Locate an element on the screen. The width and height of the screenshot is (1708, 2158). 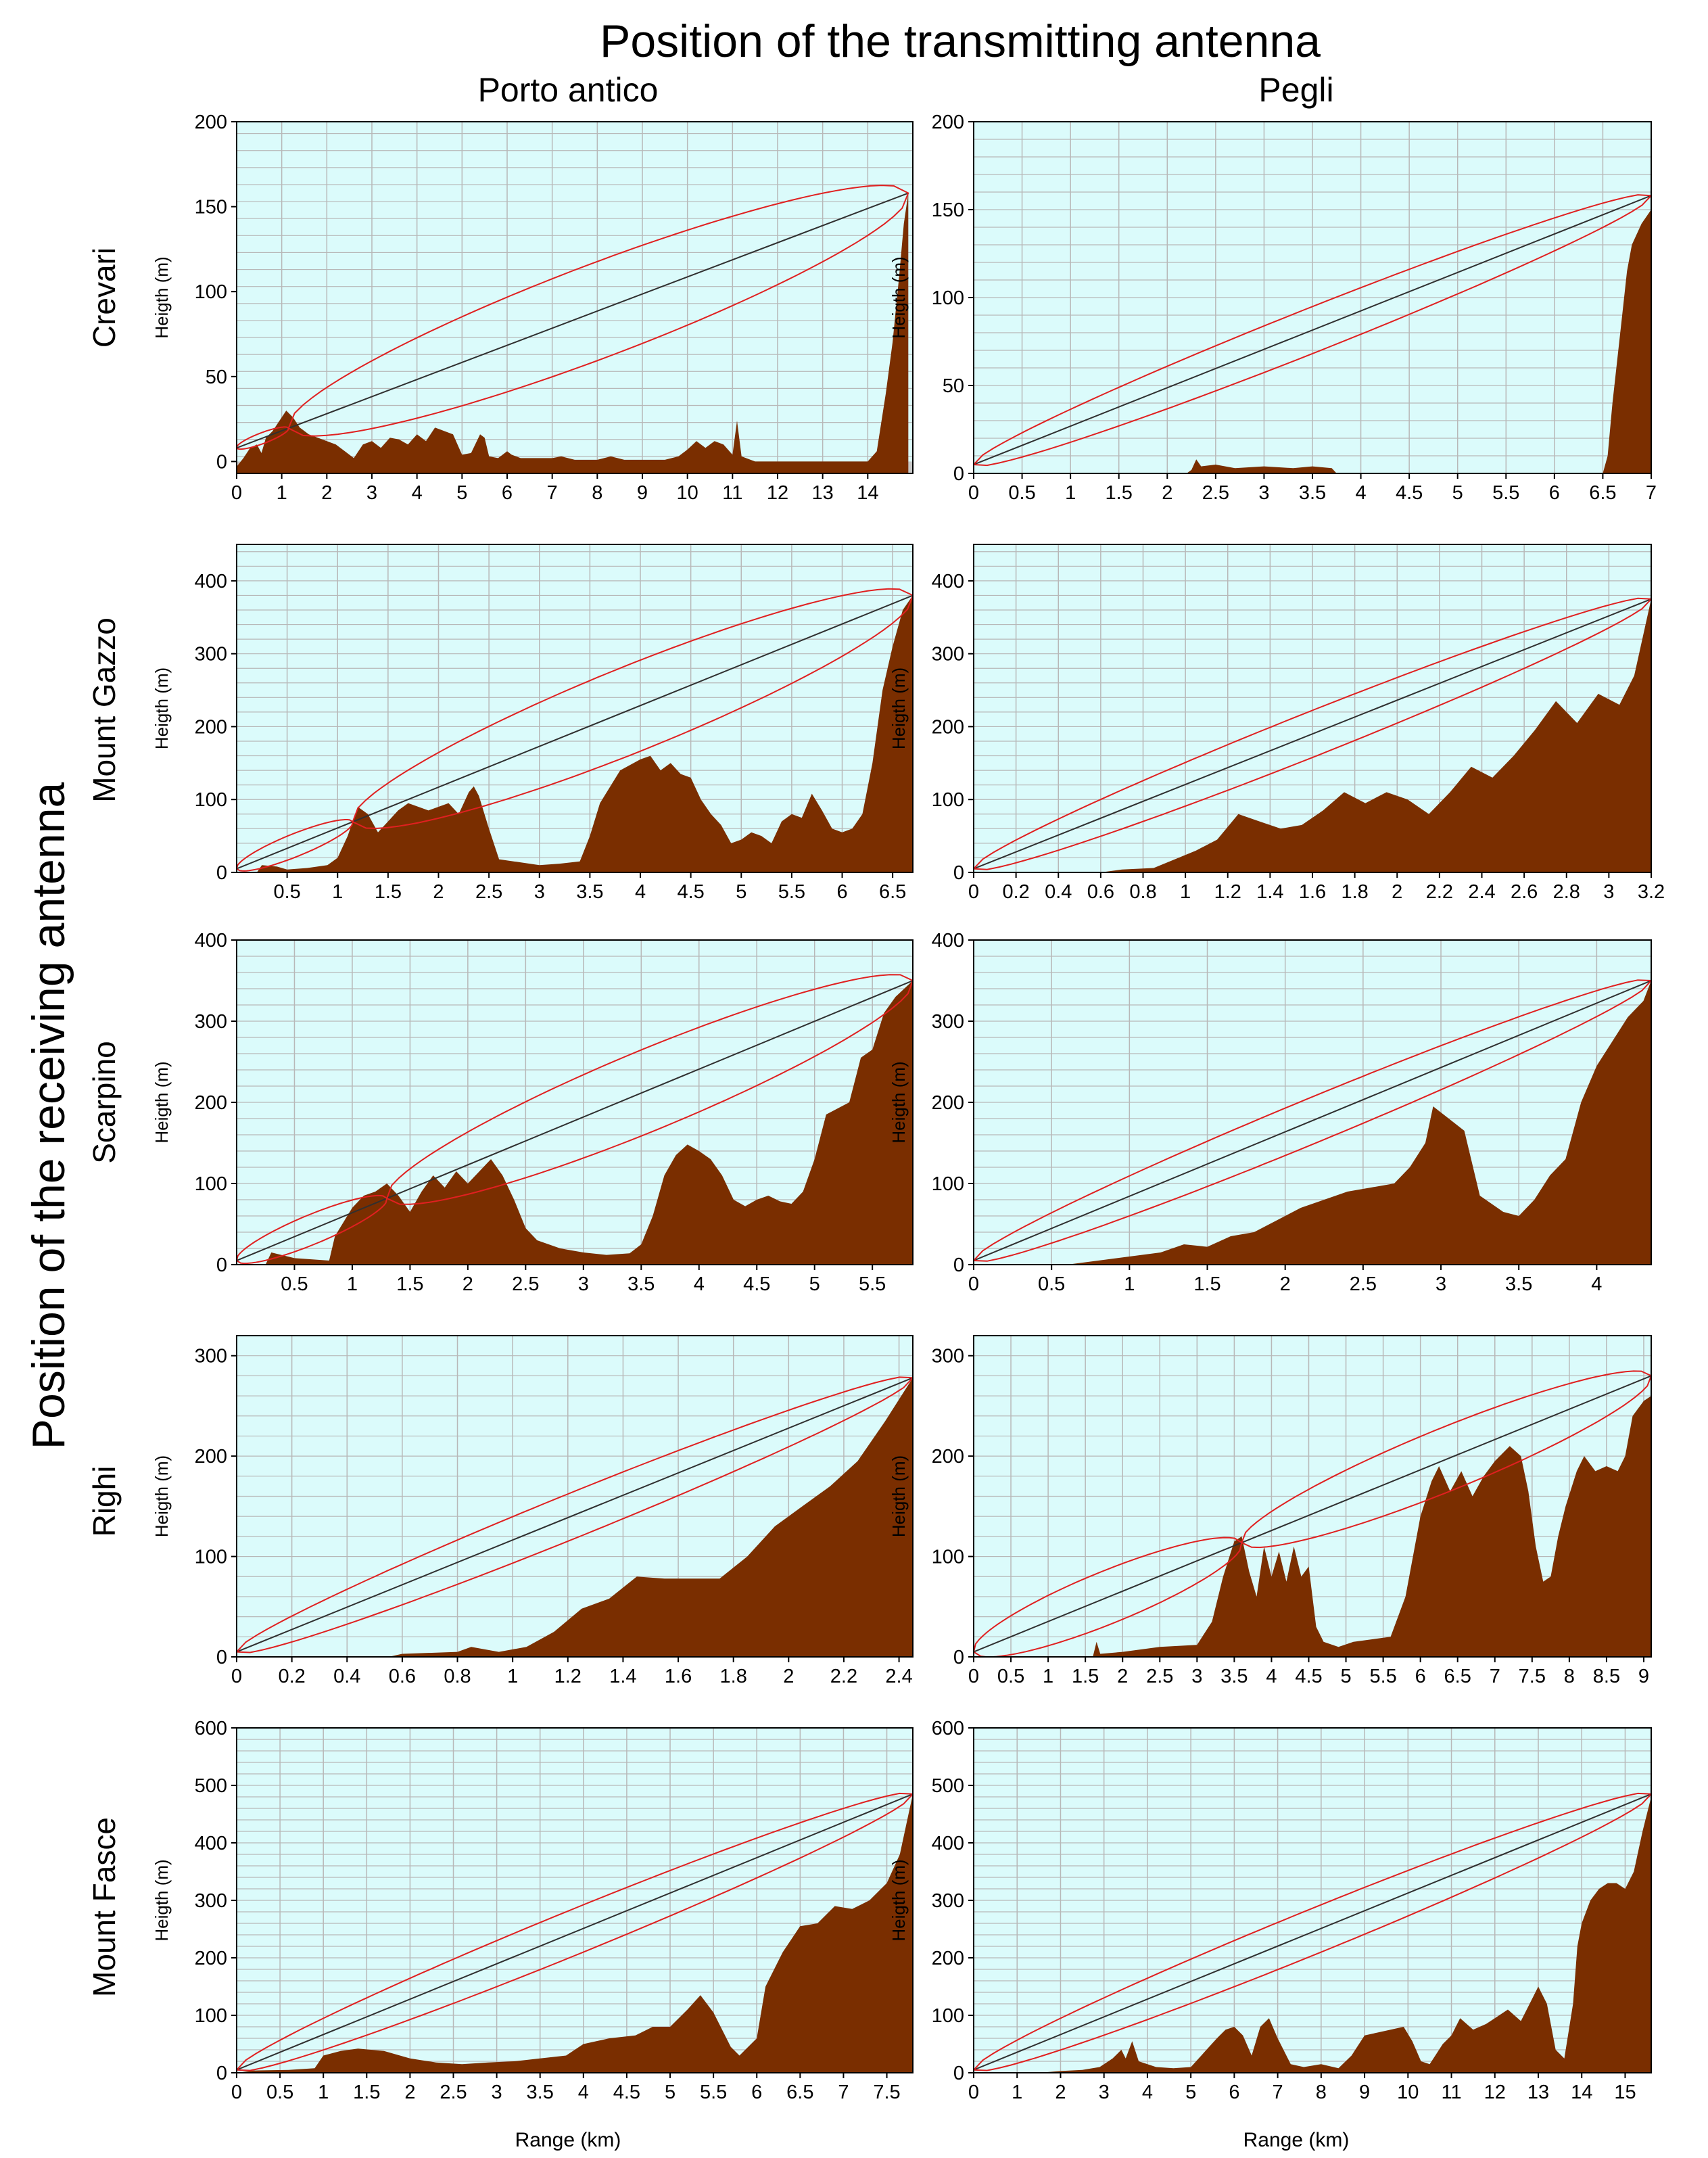
x-tick-label: 12 is located at coordinates (1495, 2092).